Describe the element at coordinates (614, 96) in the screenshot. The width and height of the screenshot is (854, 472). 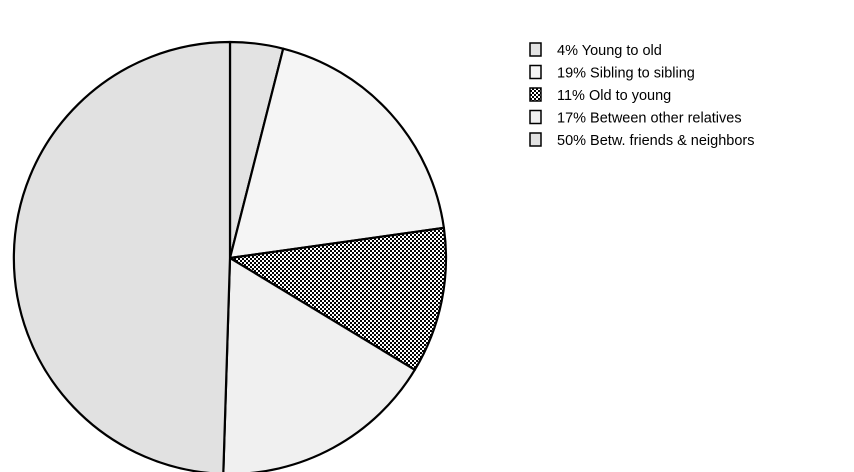
I see `legend-label-3: 11% Old to young` at that location.